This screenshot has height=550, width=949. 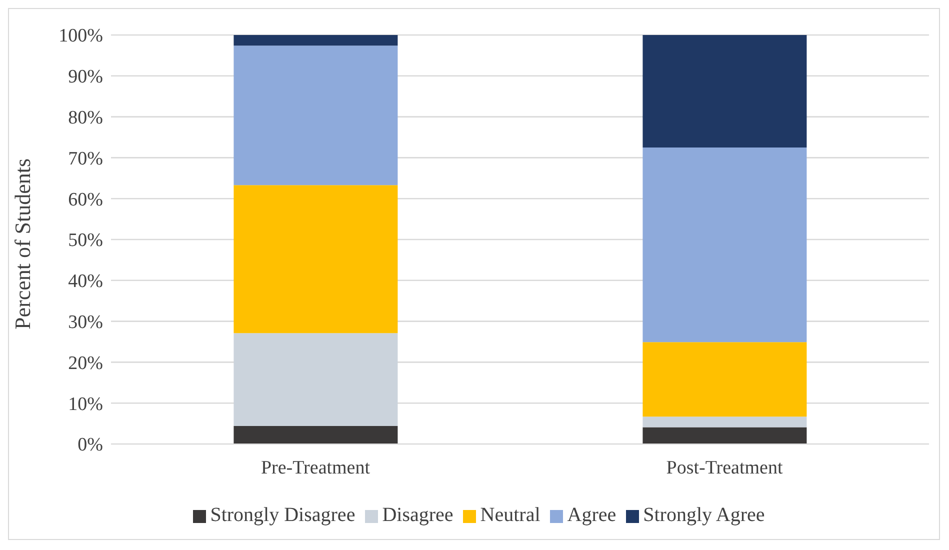 I want to click on legend-label: Disagree, so click(x=418, y=515).